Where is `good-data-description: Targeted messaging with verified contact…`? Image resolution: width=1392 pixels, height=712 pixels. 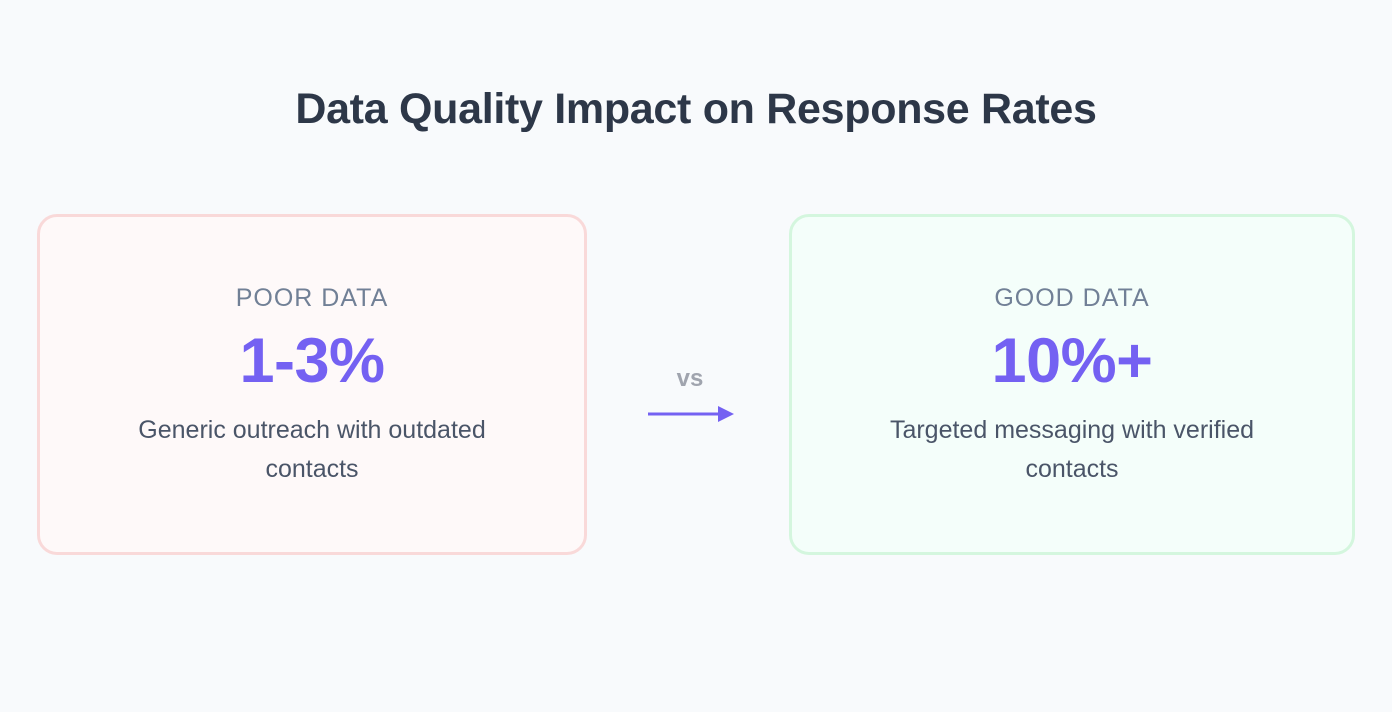
good-data-description: Targeted messaging with verified contact… is located at coordinates (1072, 449).